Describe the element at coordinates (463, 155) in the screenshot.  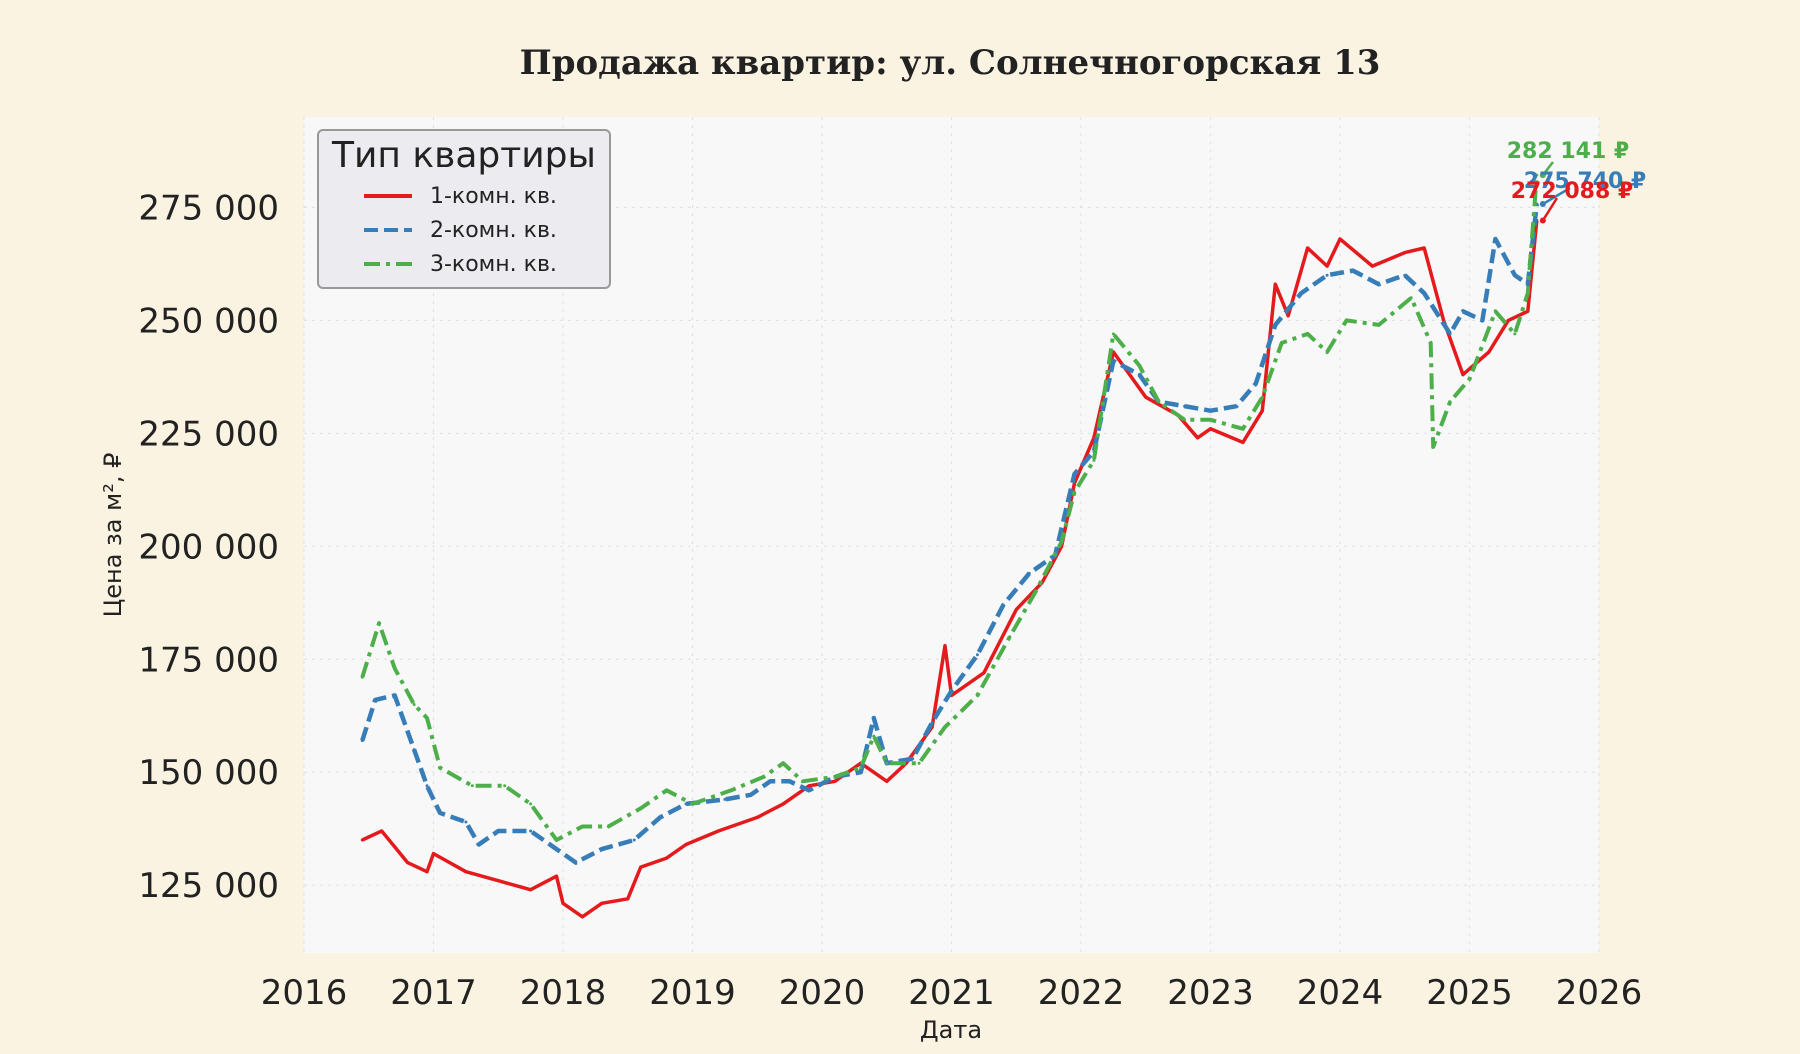
I see `legend-title: Тип квартиры` at that location.